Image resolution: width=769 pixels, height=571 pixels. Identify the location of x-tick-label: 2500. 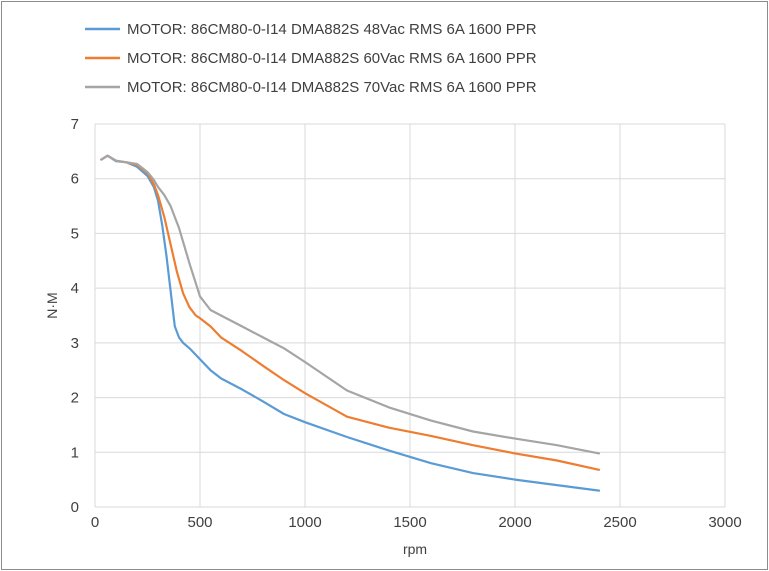
(619, 522).